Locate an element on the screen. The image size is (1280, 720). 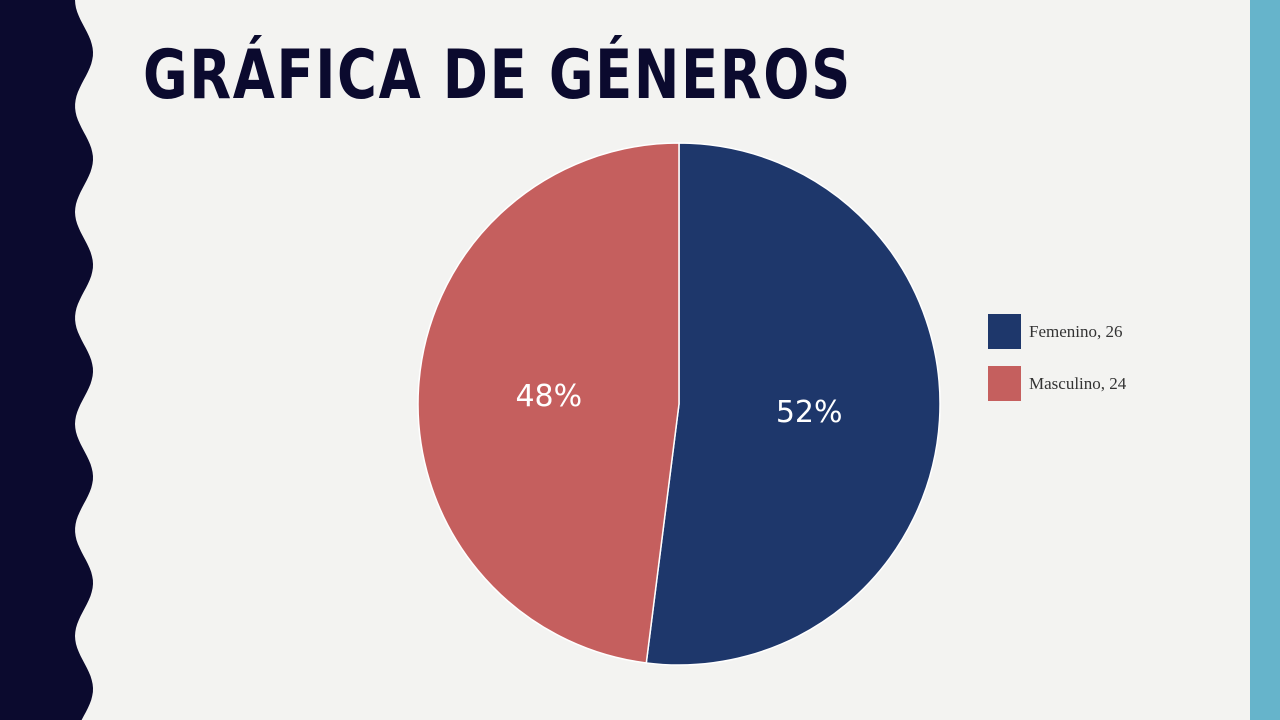
legend-swatch-masculino is located at coordinates (1004, 383).